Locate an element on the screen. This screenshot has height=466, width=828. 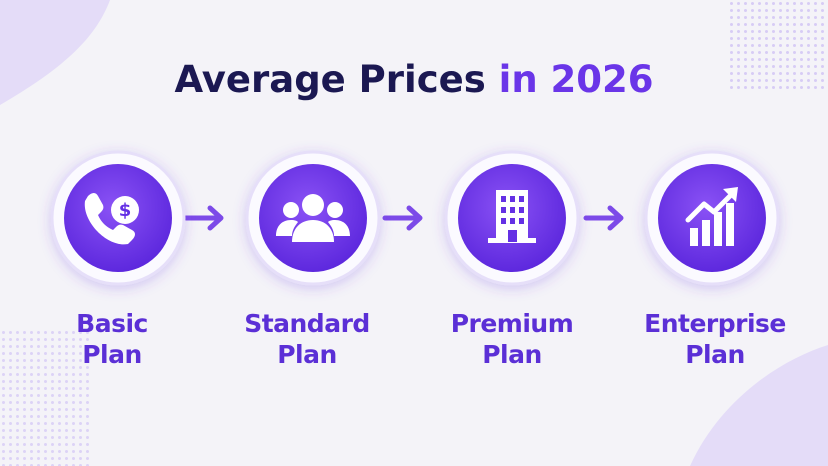
arrows is located at coordinates (403, 218).